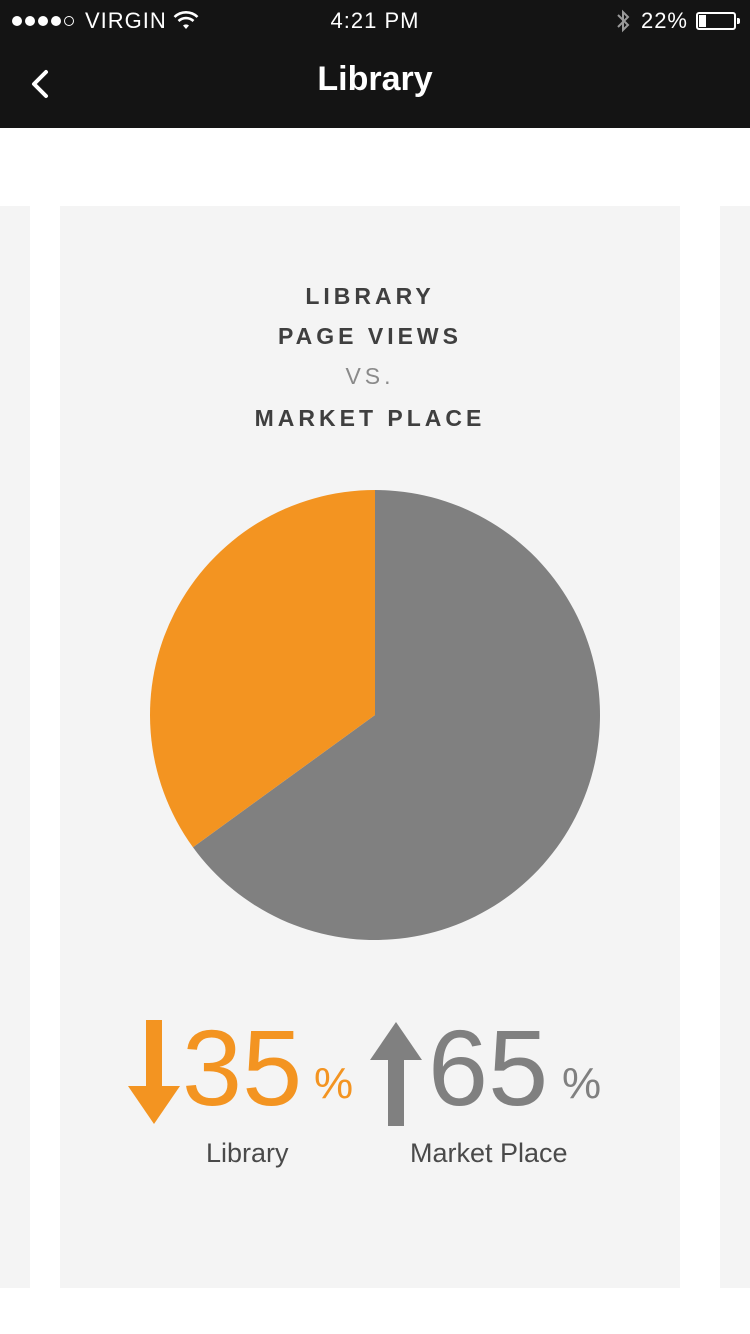 This screenshot has height=1334, width=750. What do you see at coordinates (370, 418) in the screenshot?
I see `card-heading-market-place: MARKET PLACE` at bounding box center [370, 418].